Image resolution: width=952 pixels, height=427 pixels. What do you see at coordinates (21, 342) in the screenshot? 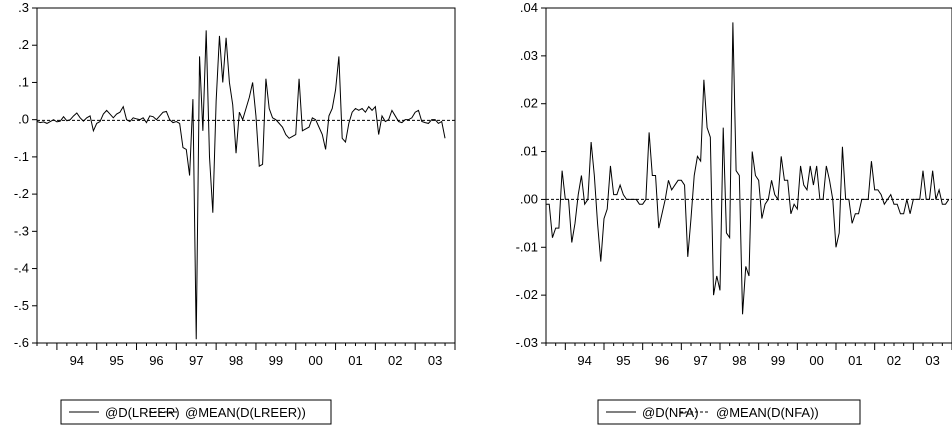
I see `y-tick-label: -.6` at bounding box center [21, 342].